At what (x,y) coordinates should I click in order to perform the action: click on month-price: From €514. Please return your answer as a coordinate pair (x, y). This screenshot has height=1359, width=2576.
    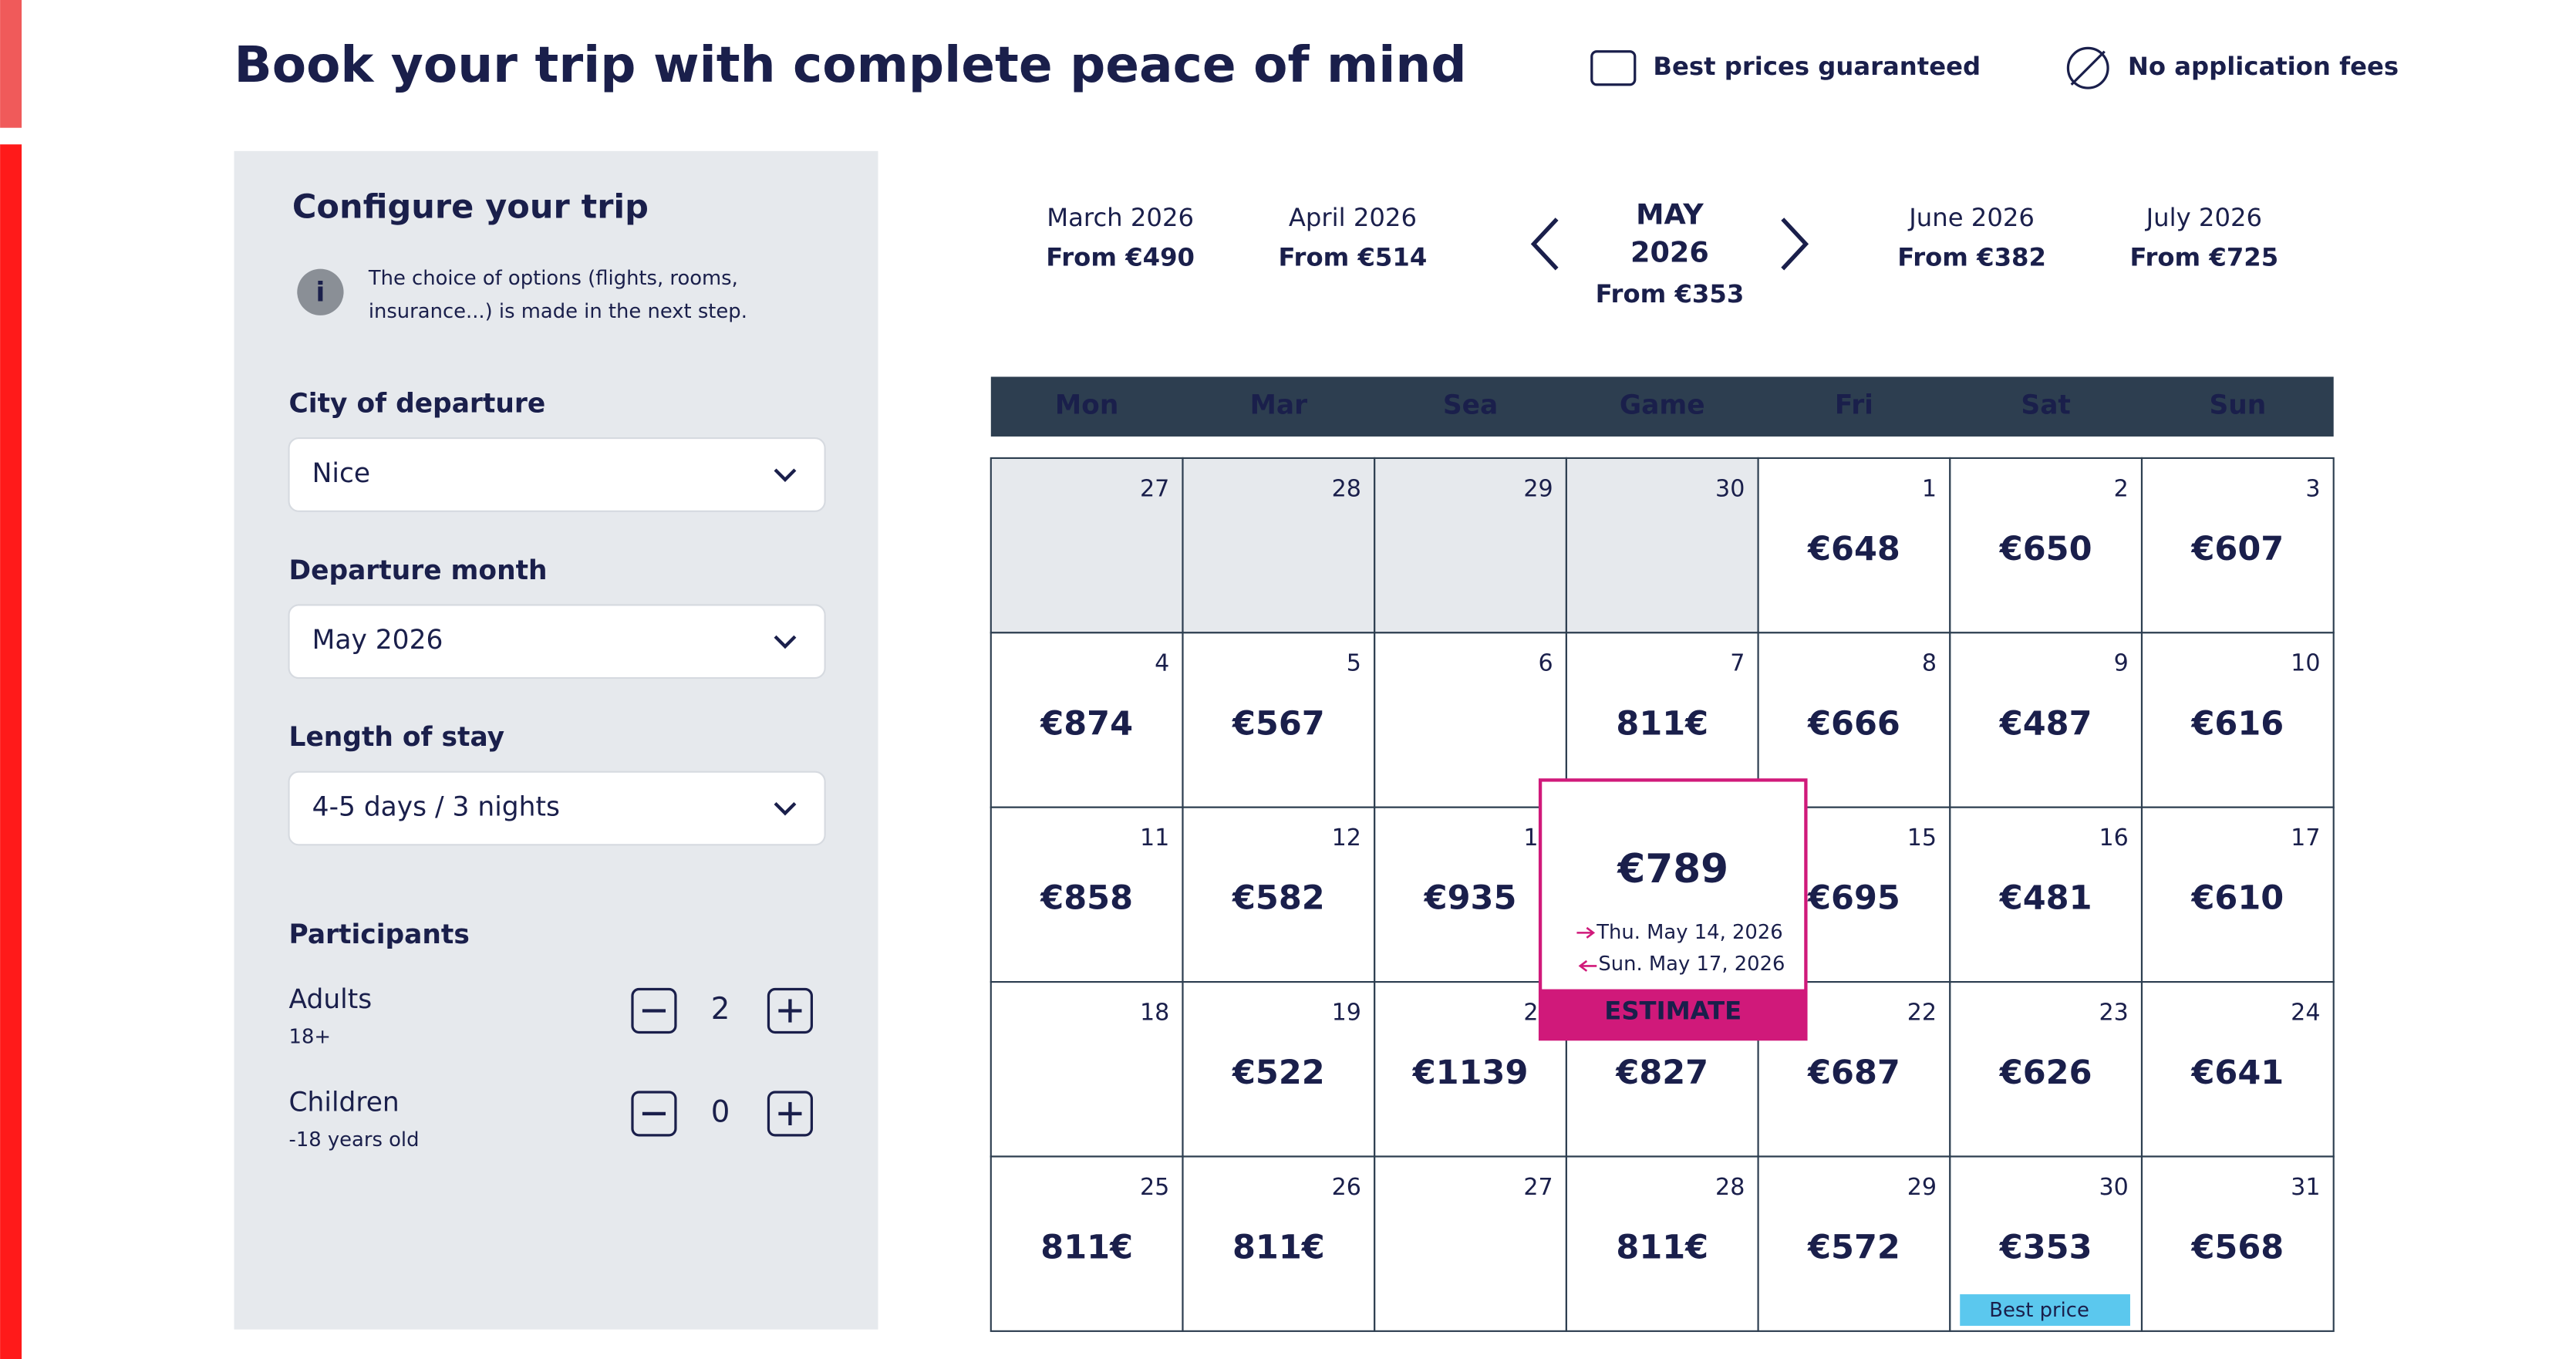
    Looking at the image, I should click on (1353, 257).